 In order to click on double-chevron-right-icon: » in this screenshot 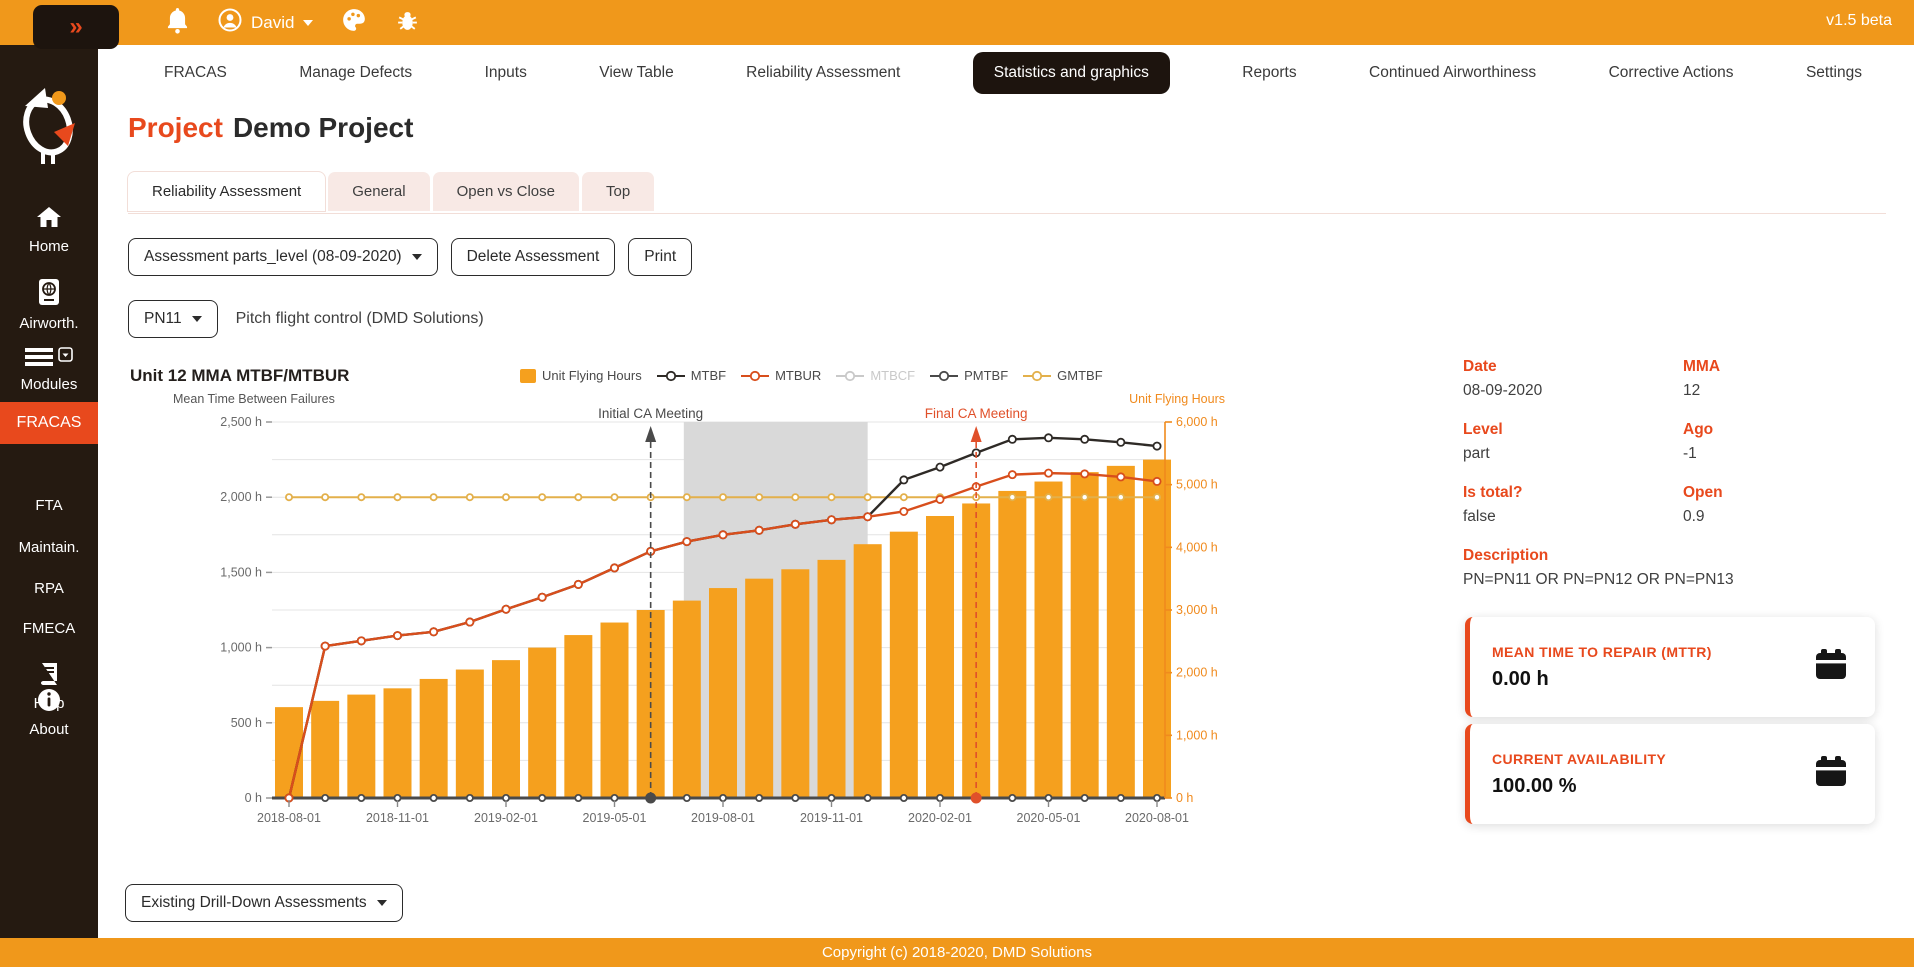, I will do `click(76, 26)`.